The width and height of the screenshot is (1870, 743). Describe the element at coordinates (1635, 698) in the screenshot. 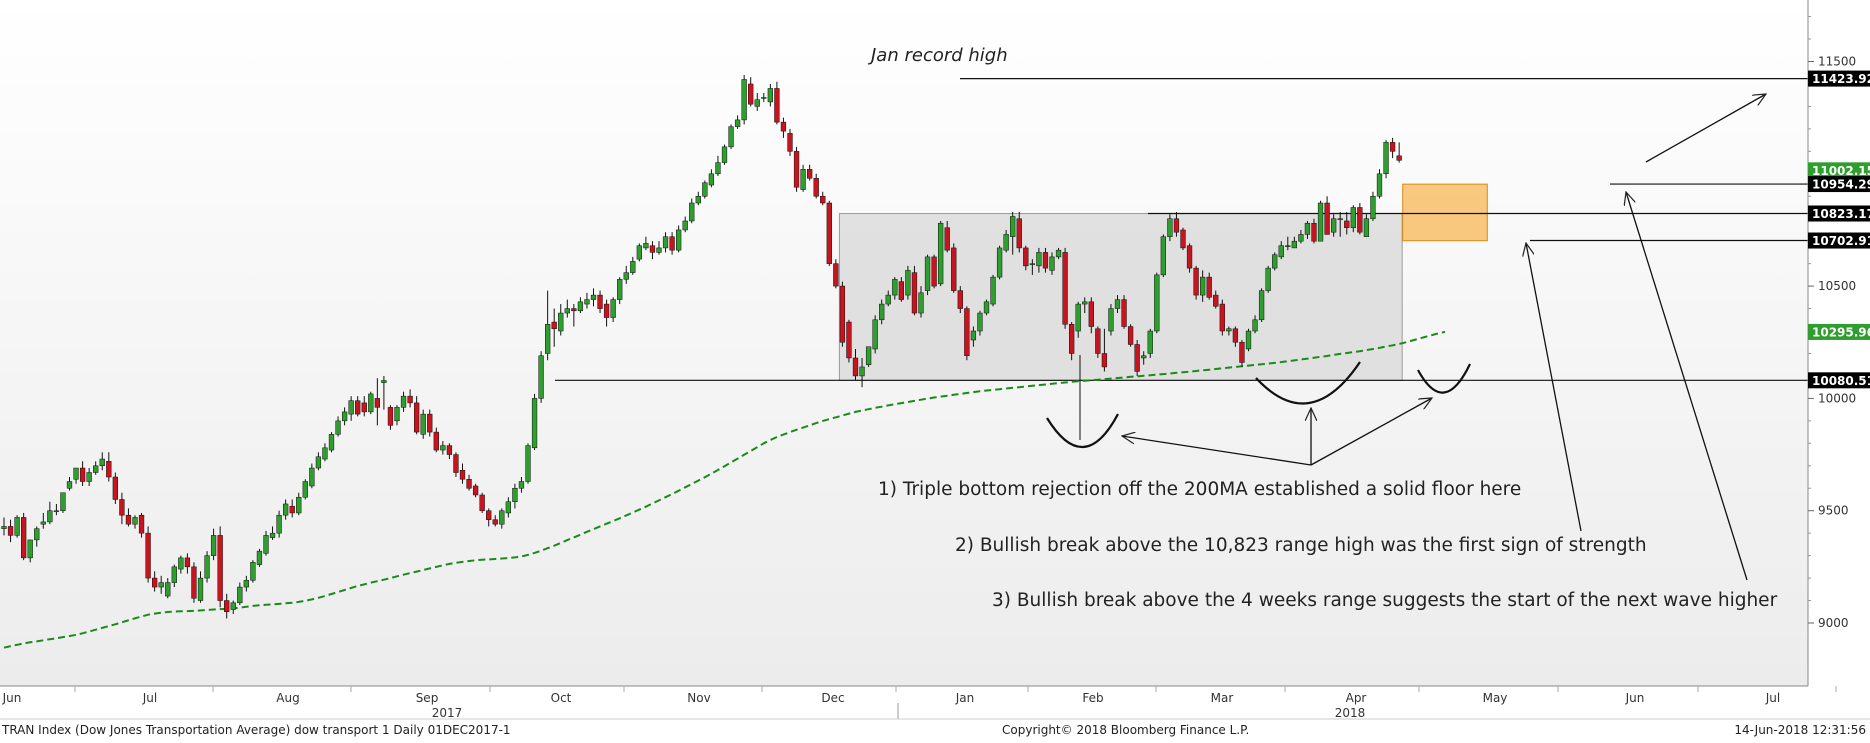

I see `x-month-label: Jun` at that location.